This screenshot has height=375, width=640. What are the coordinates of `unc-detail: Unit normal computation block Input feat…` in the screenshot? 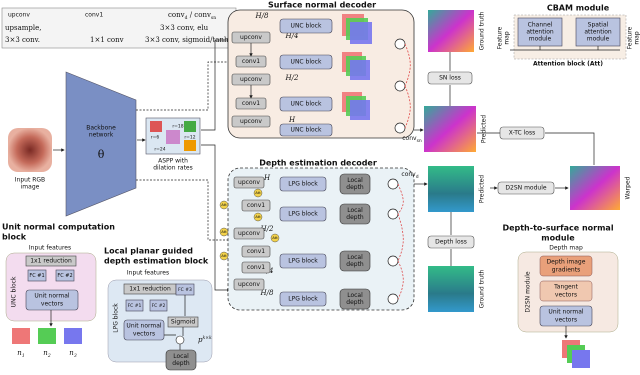 It's located at (58, 291).